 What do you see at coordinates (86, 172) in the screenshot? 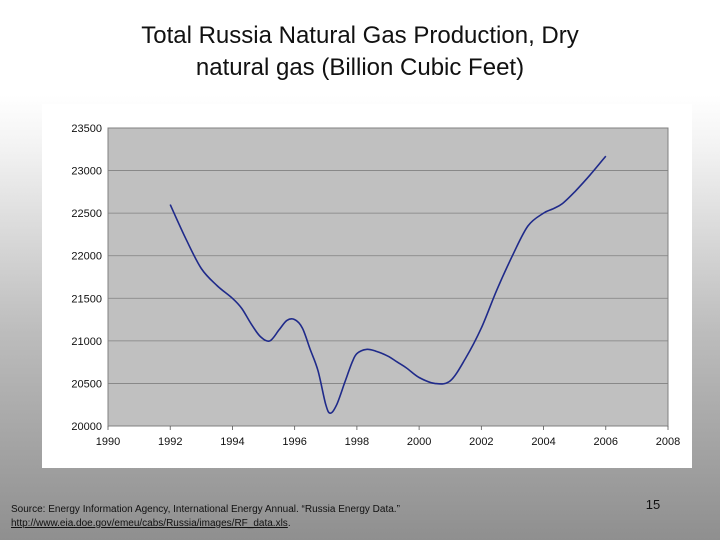
I see `y-tick-label: 23000` at bounding box center [86, 172].